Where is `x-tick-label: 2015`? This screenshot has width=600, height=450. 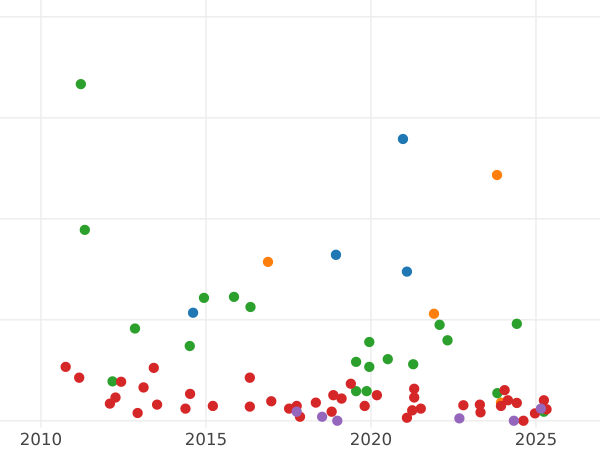
x-tick-label: 2015 is located at coordinates (206, 439).